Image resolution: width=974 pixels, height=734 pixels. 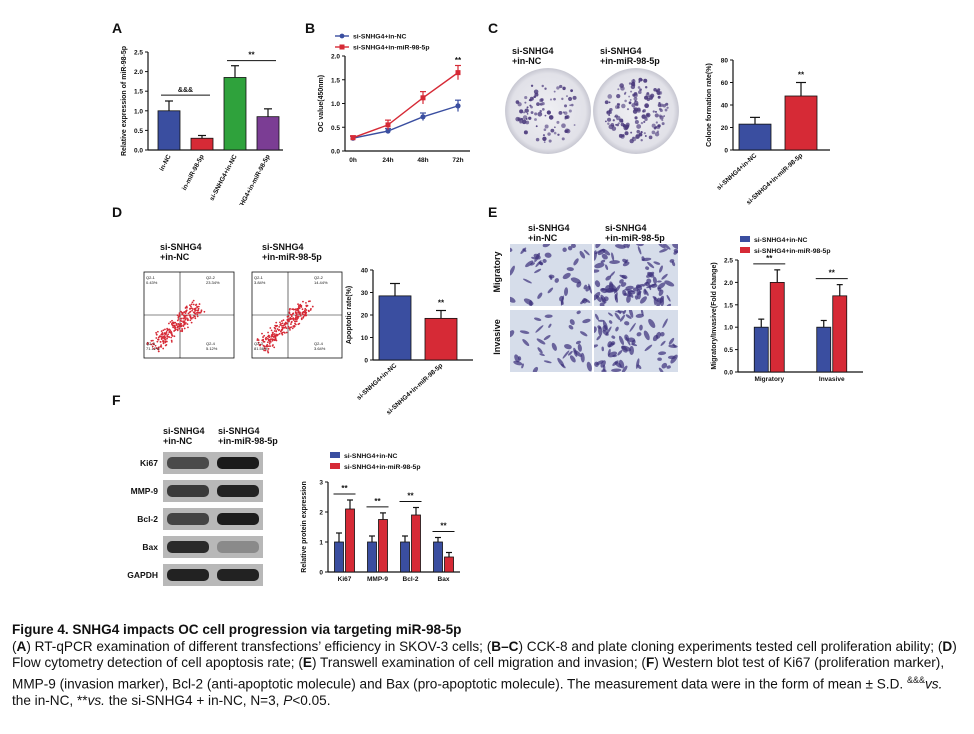 I want to click on y-tick-label: 40, so click(x=365, y=271).